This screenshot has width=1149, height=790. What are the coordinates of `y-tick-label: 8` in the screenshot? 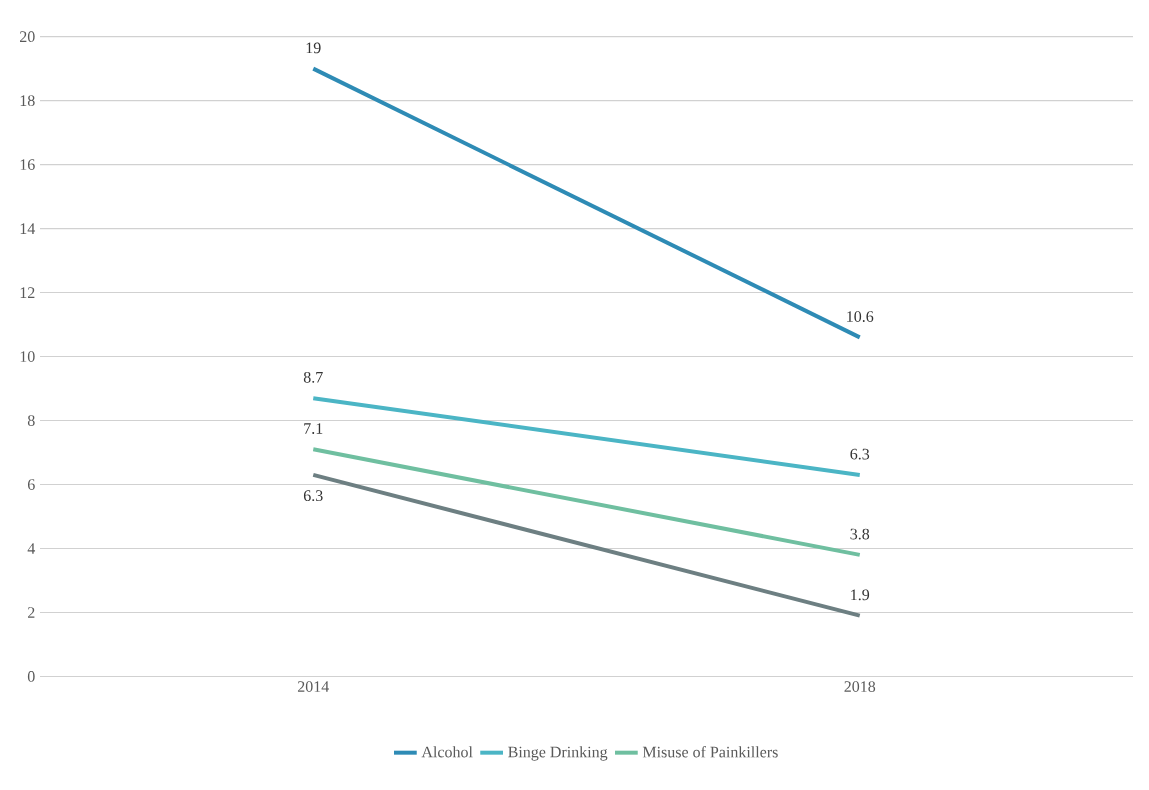 It's located at (31, 421).